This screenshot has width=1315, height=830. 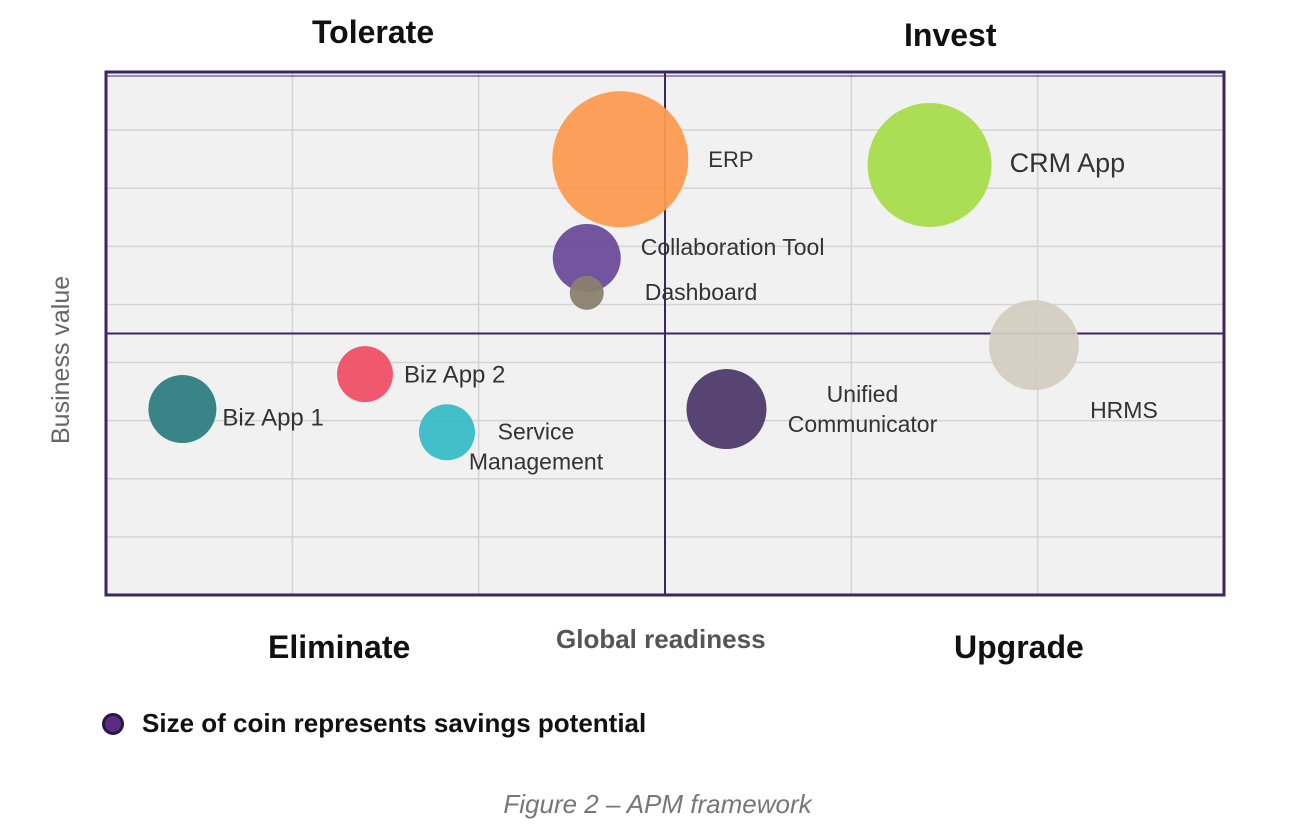 What do you see at coordinates (726, 409) in the screenshot?
I see `bubble-unified-communicator` at bounding box center [726, 409].